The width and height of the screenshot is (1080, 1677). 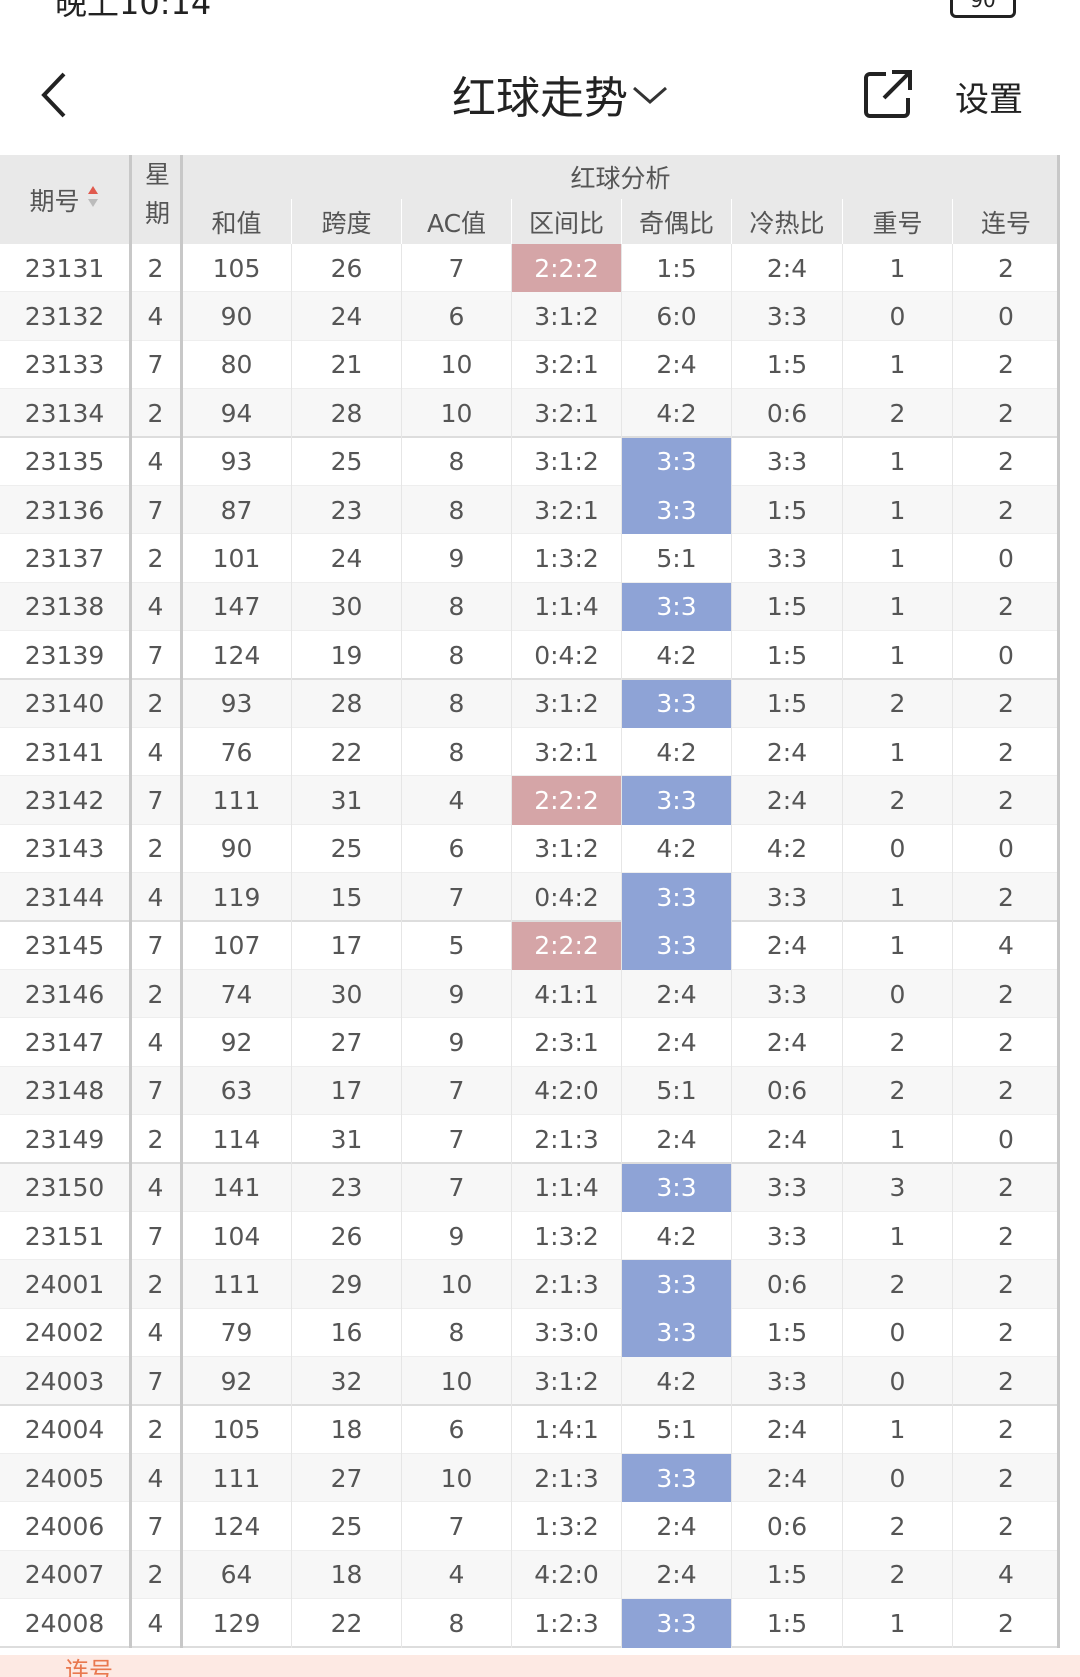 I want to click on column-divider, so click(x=1058, y=901).